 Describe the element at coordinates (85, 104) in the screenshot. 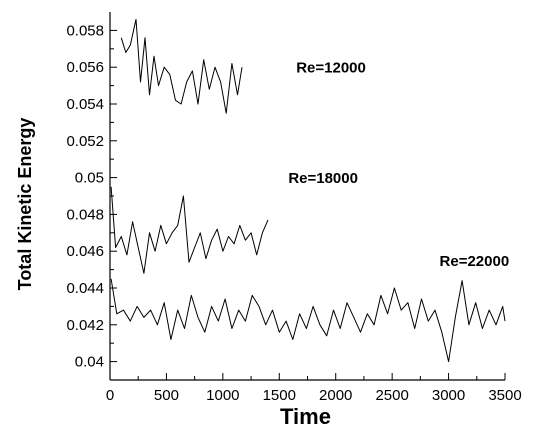

I see `y-tick-label: 0.054` at that location.